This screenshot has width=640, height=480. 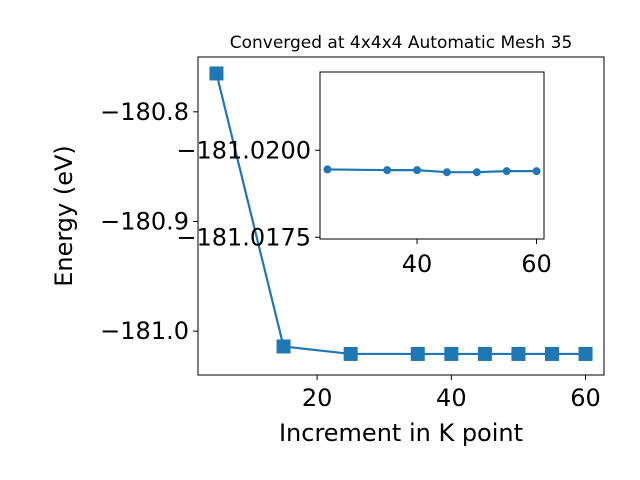 What do you see at coordinates (243, 237) in the screenshot?
I see `inset-y-tick-label: −181.0175` at bounding box center [243, 237].